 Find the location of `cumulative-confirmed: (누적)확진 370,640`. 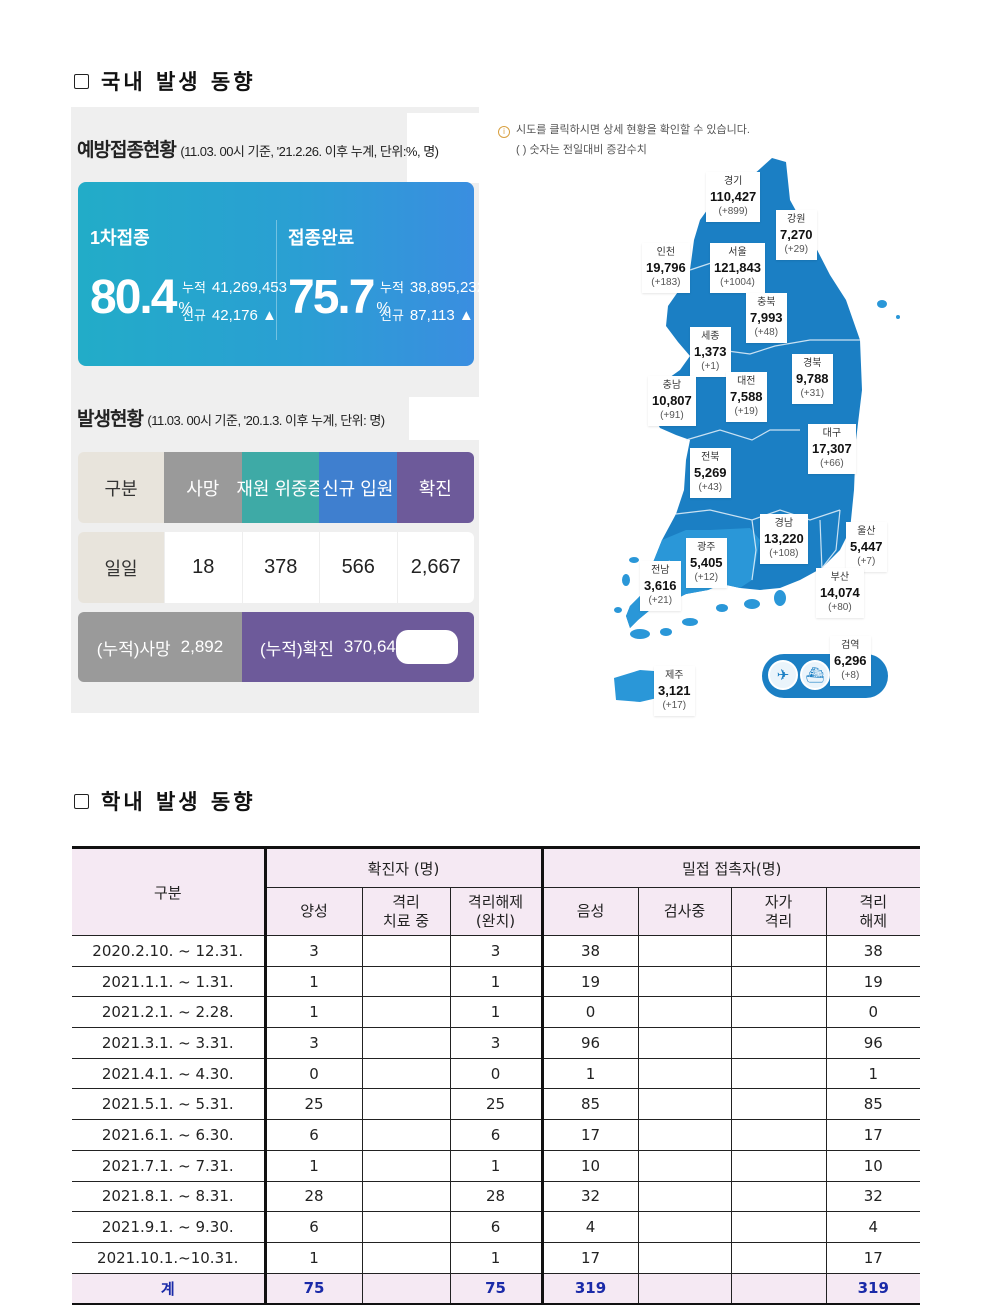

cumulative-confirmed: (누적)확진 370,640 is located at coordinates (358, 647).